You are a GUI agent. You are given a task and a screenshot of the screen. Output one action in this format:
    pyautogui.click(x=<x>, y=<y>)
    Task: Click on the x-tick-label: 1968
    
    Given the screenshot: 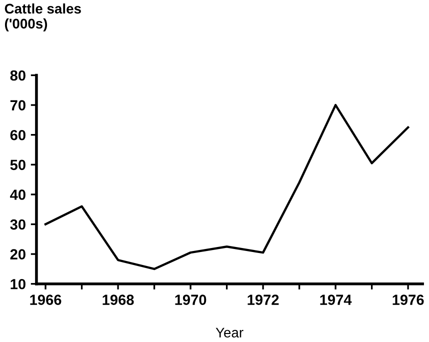 What is the action you would take?
    pyautogui.click(x=118, y=299)
    